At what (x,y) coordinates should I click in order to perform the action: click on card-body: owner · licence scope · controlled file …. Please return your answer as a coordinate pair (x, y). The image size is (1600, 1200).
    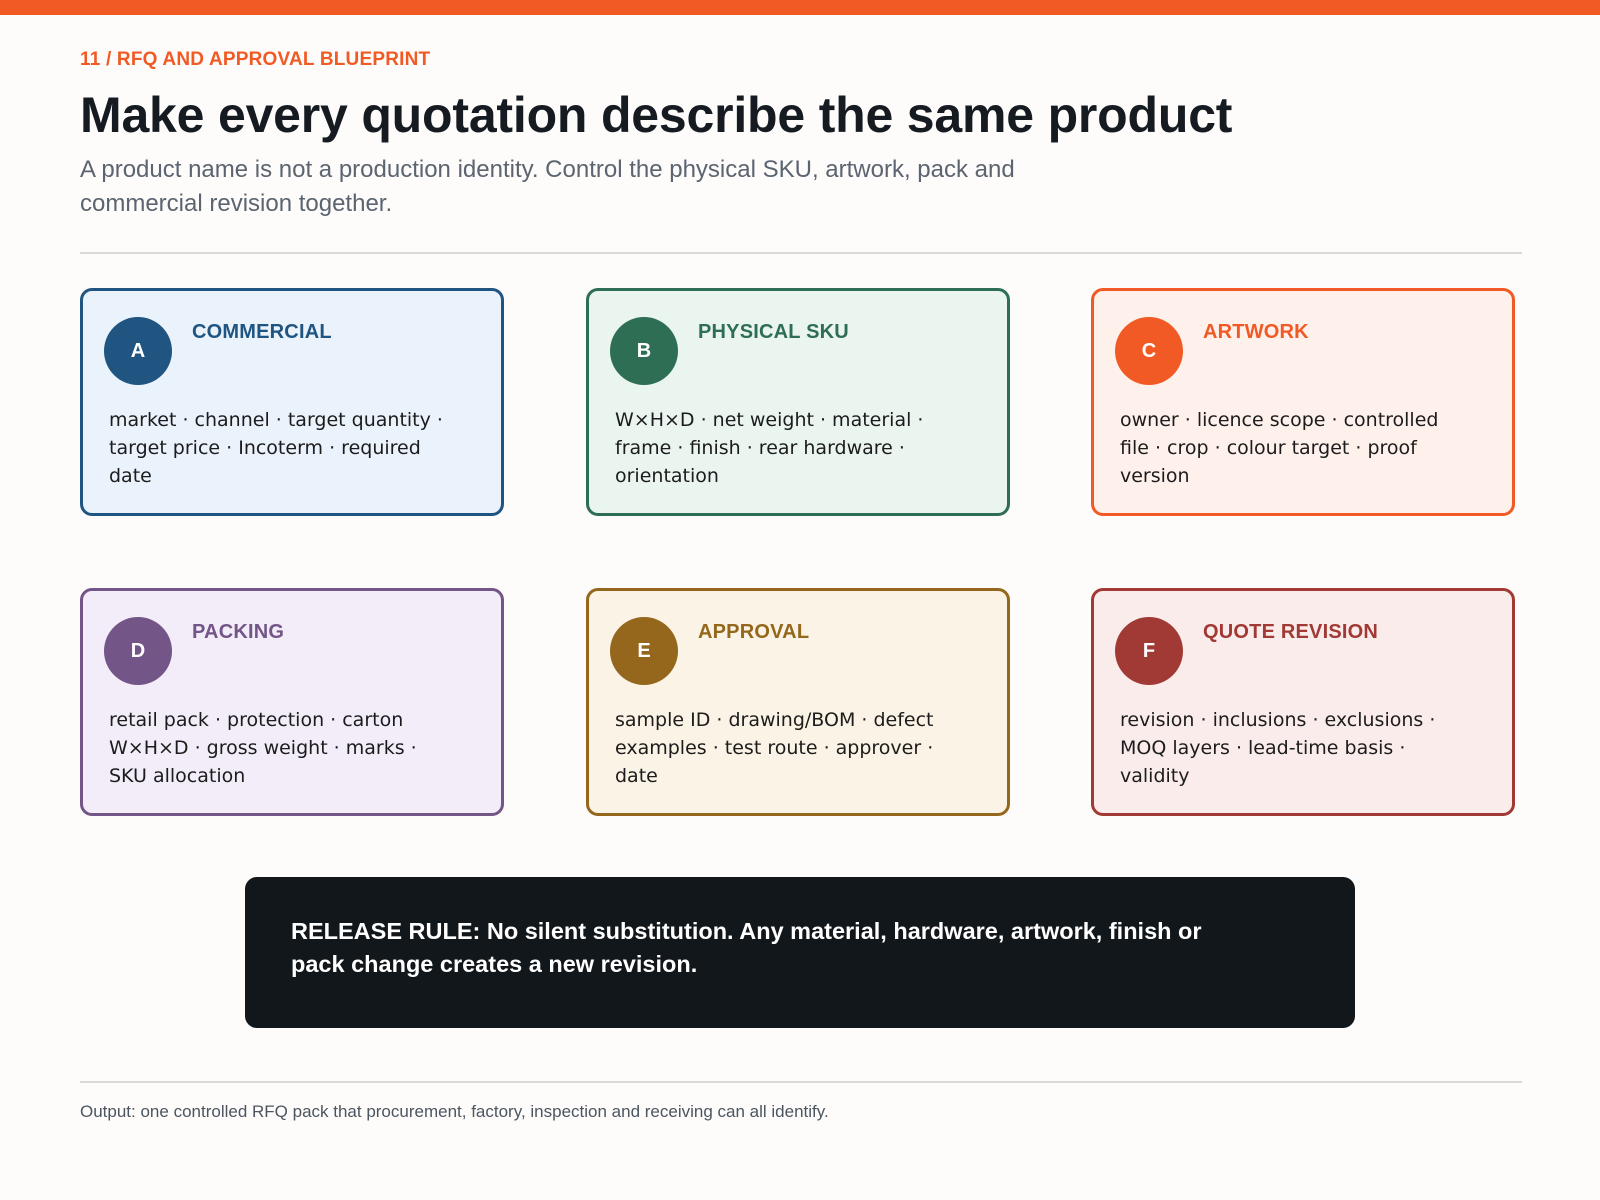
    Looking at the image, I should click on (1279, 448).